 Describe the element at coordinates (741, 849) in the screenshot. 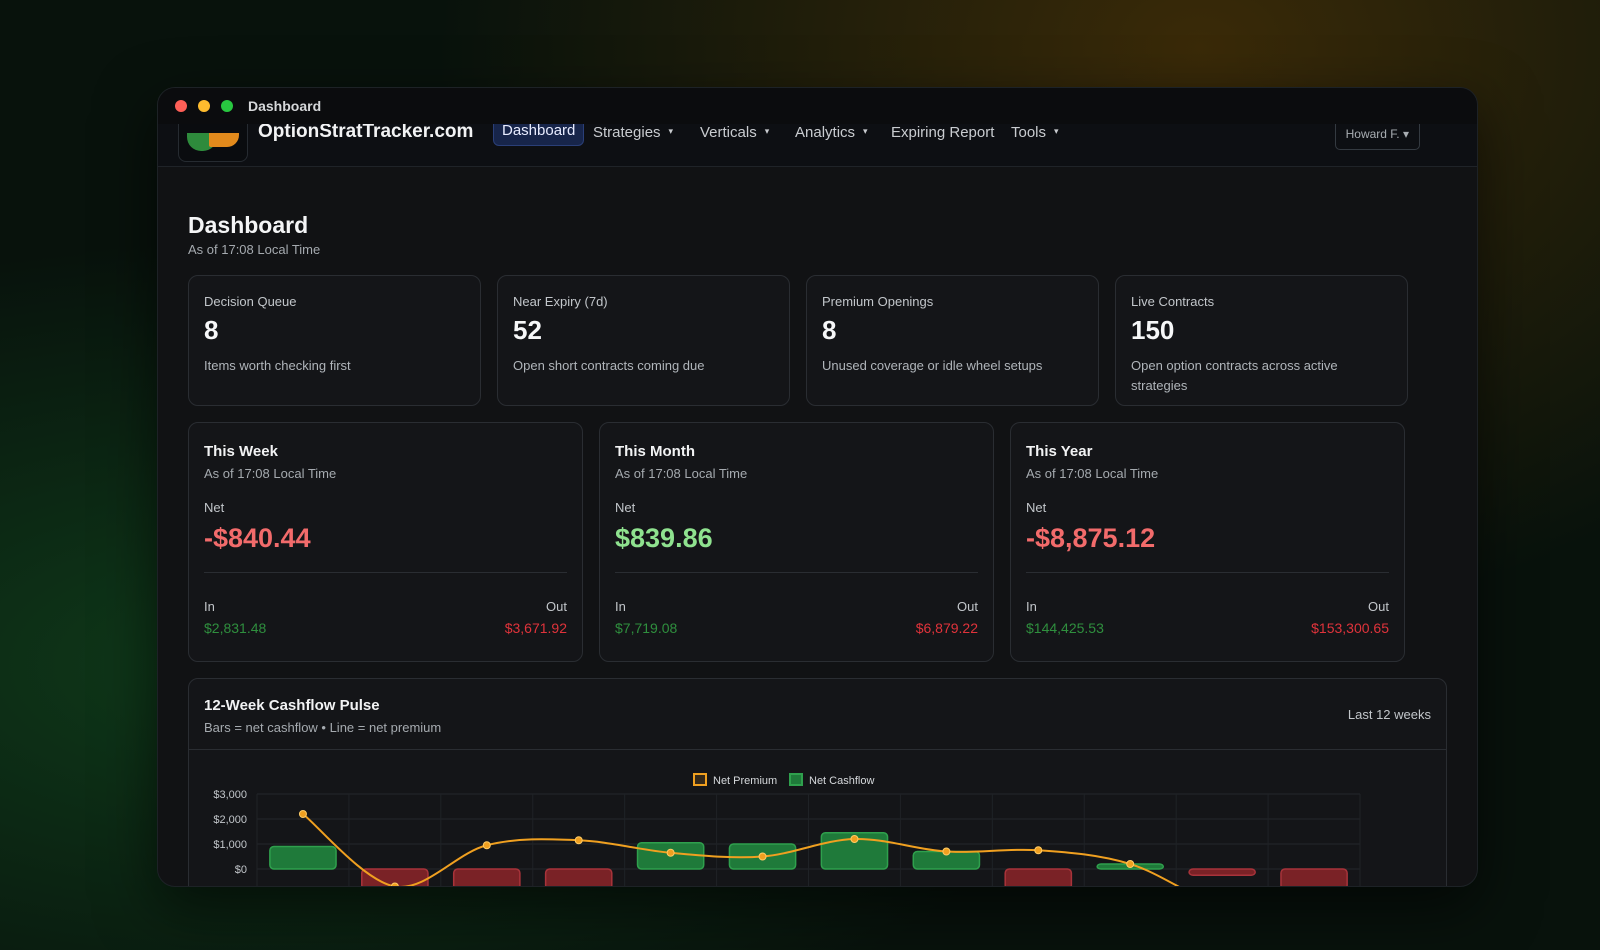

I see `net-premium-line` at that location.